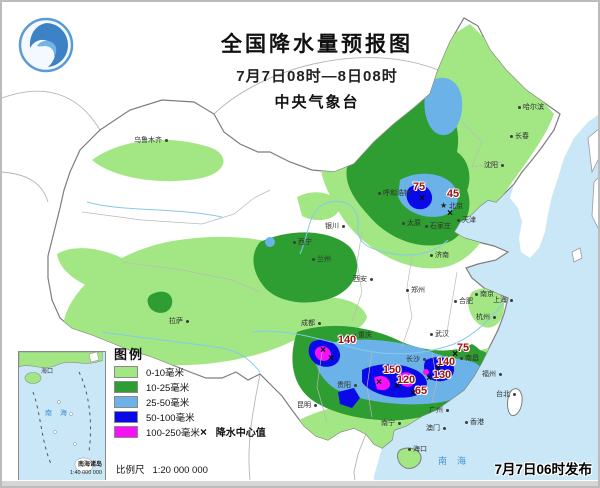 The width and height of the screenshot is (600, 488). What do you see at coordinates (233, 431) in the screenshot?
I see `legend-center-marker: × 降水中心值` at bounding box center [233, 431].